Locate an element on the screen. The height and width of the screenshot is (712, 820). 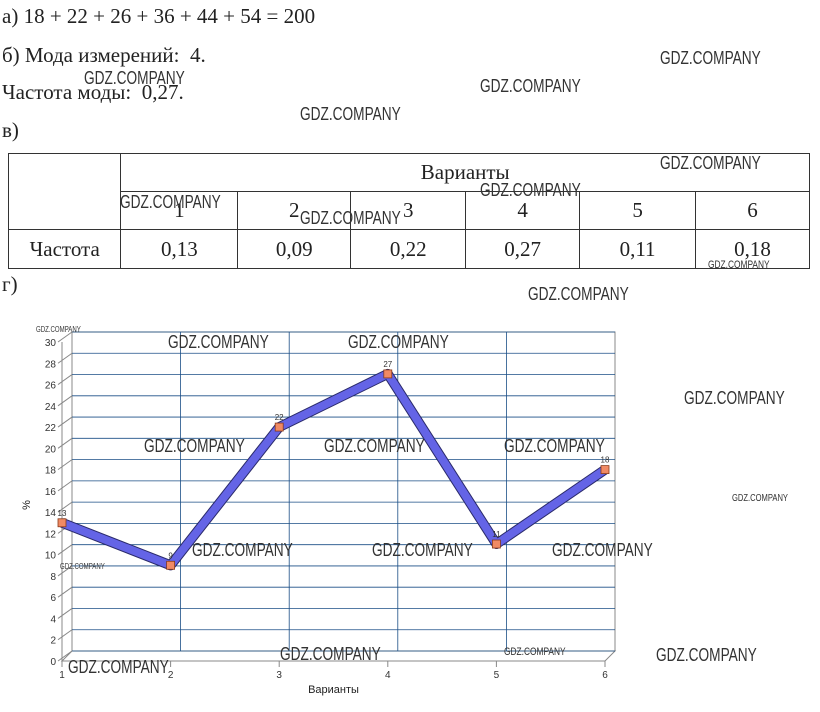
x-axis-label: Варианты is located at coordinates (333, 690).